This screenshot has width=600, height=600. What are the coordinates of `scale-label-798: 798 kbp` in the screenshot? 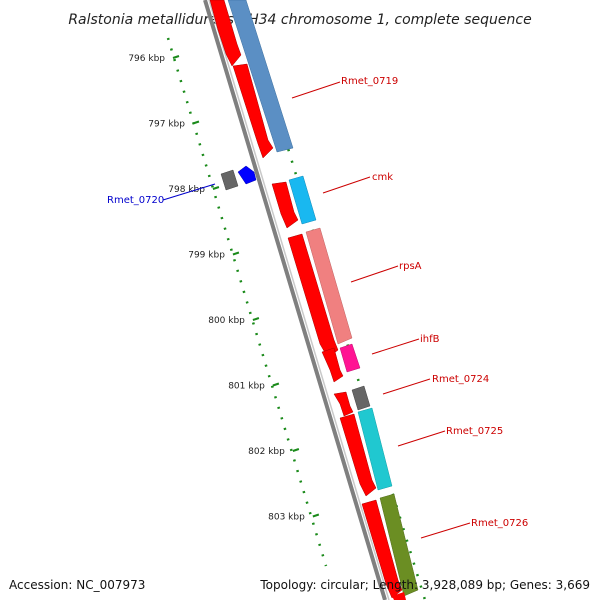 It's located at (186, 190).